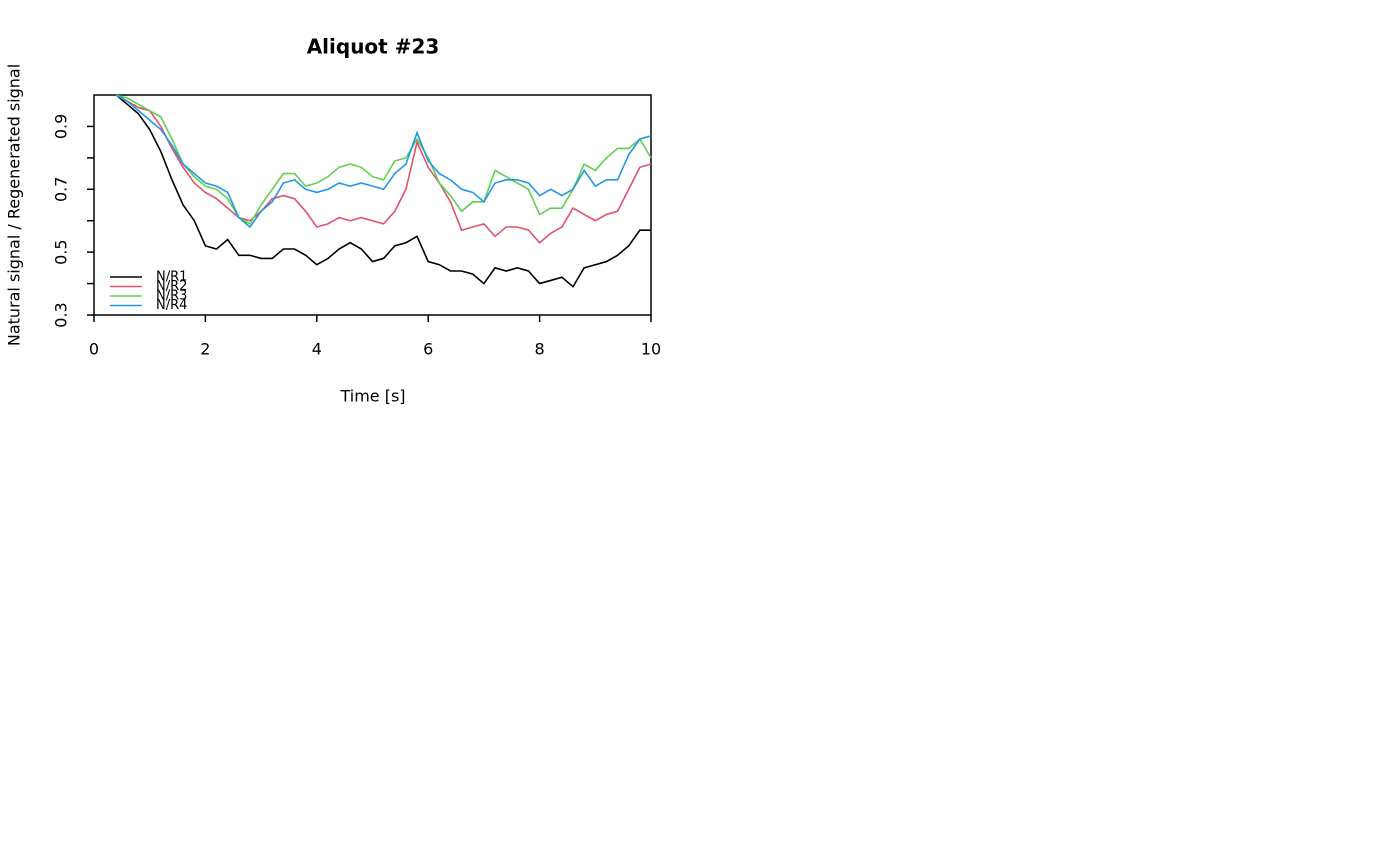 This screenshot has width=1400, height=866. Describe the element at coordinates (372, 396) in the screenshot. I see `x-axis-label: Time [s]` at that location.